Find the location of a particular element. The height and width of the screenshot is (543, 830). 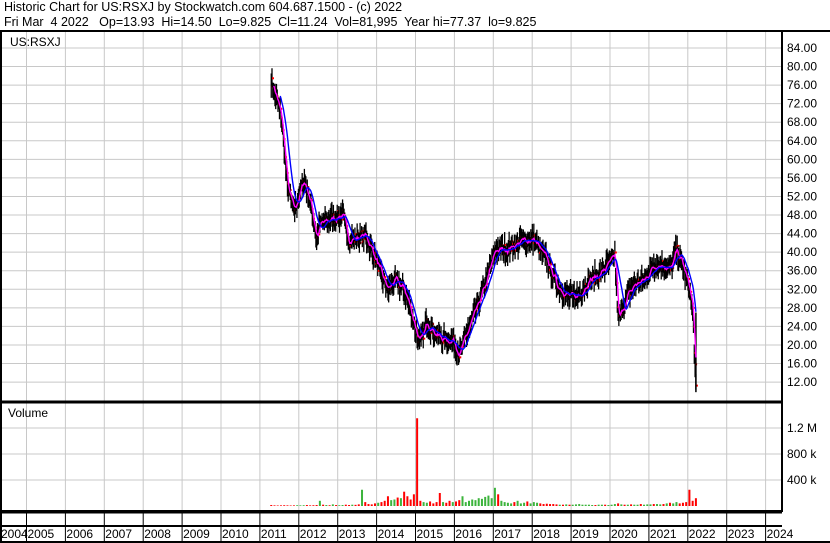

x-tick-label: 2011 is located at coordinates (274, 534).